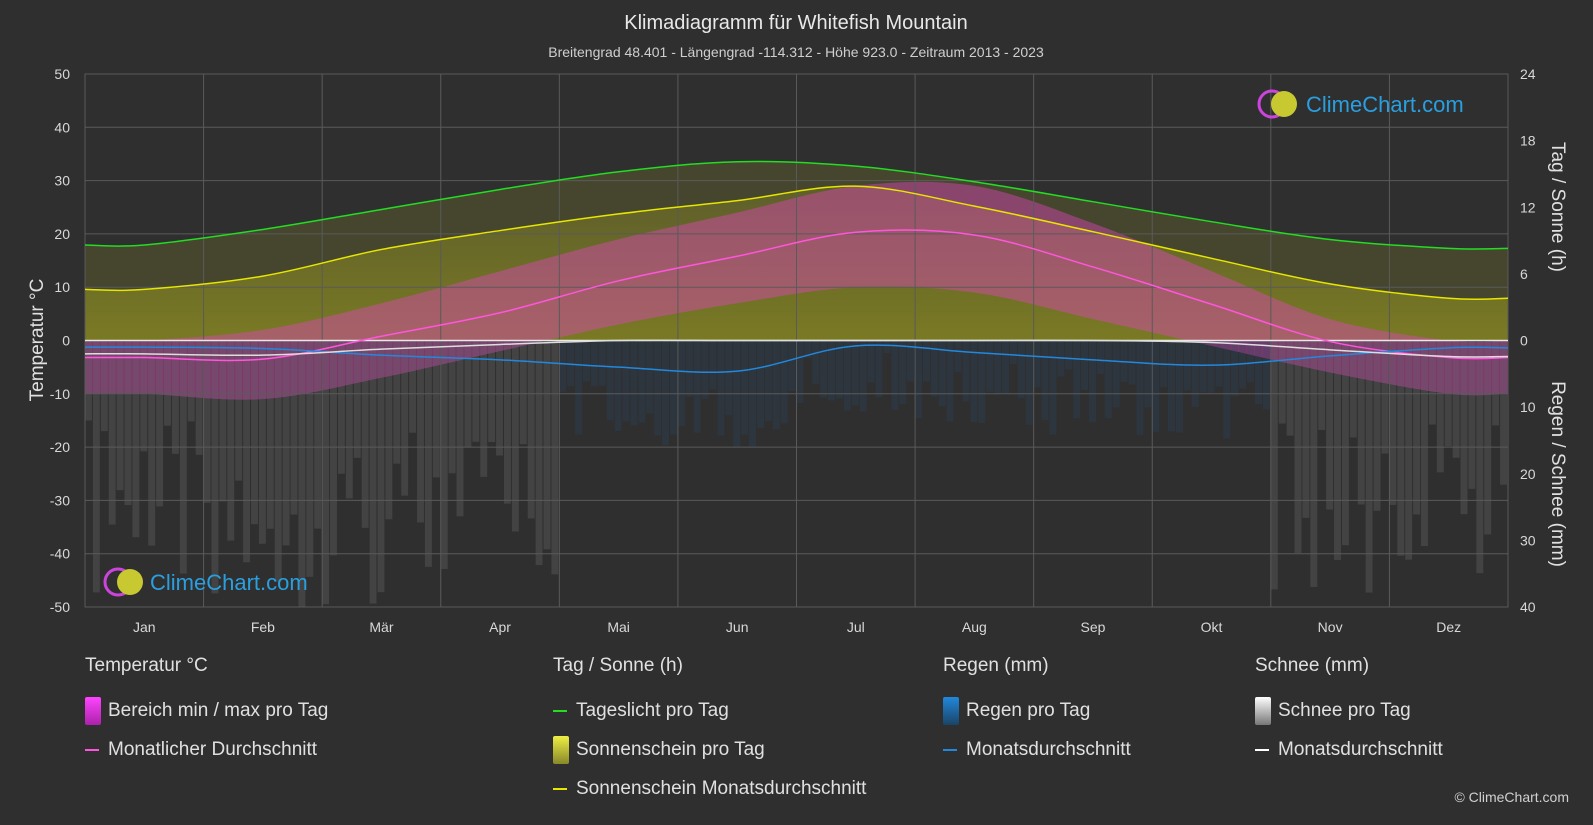 The image size is (1593, 825). I want to click on legend-rain-avg-label: Monatsdurchschnitt, so click(1048, 749).